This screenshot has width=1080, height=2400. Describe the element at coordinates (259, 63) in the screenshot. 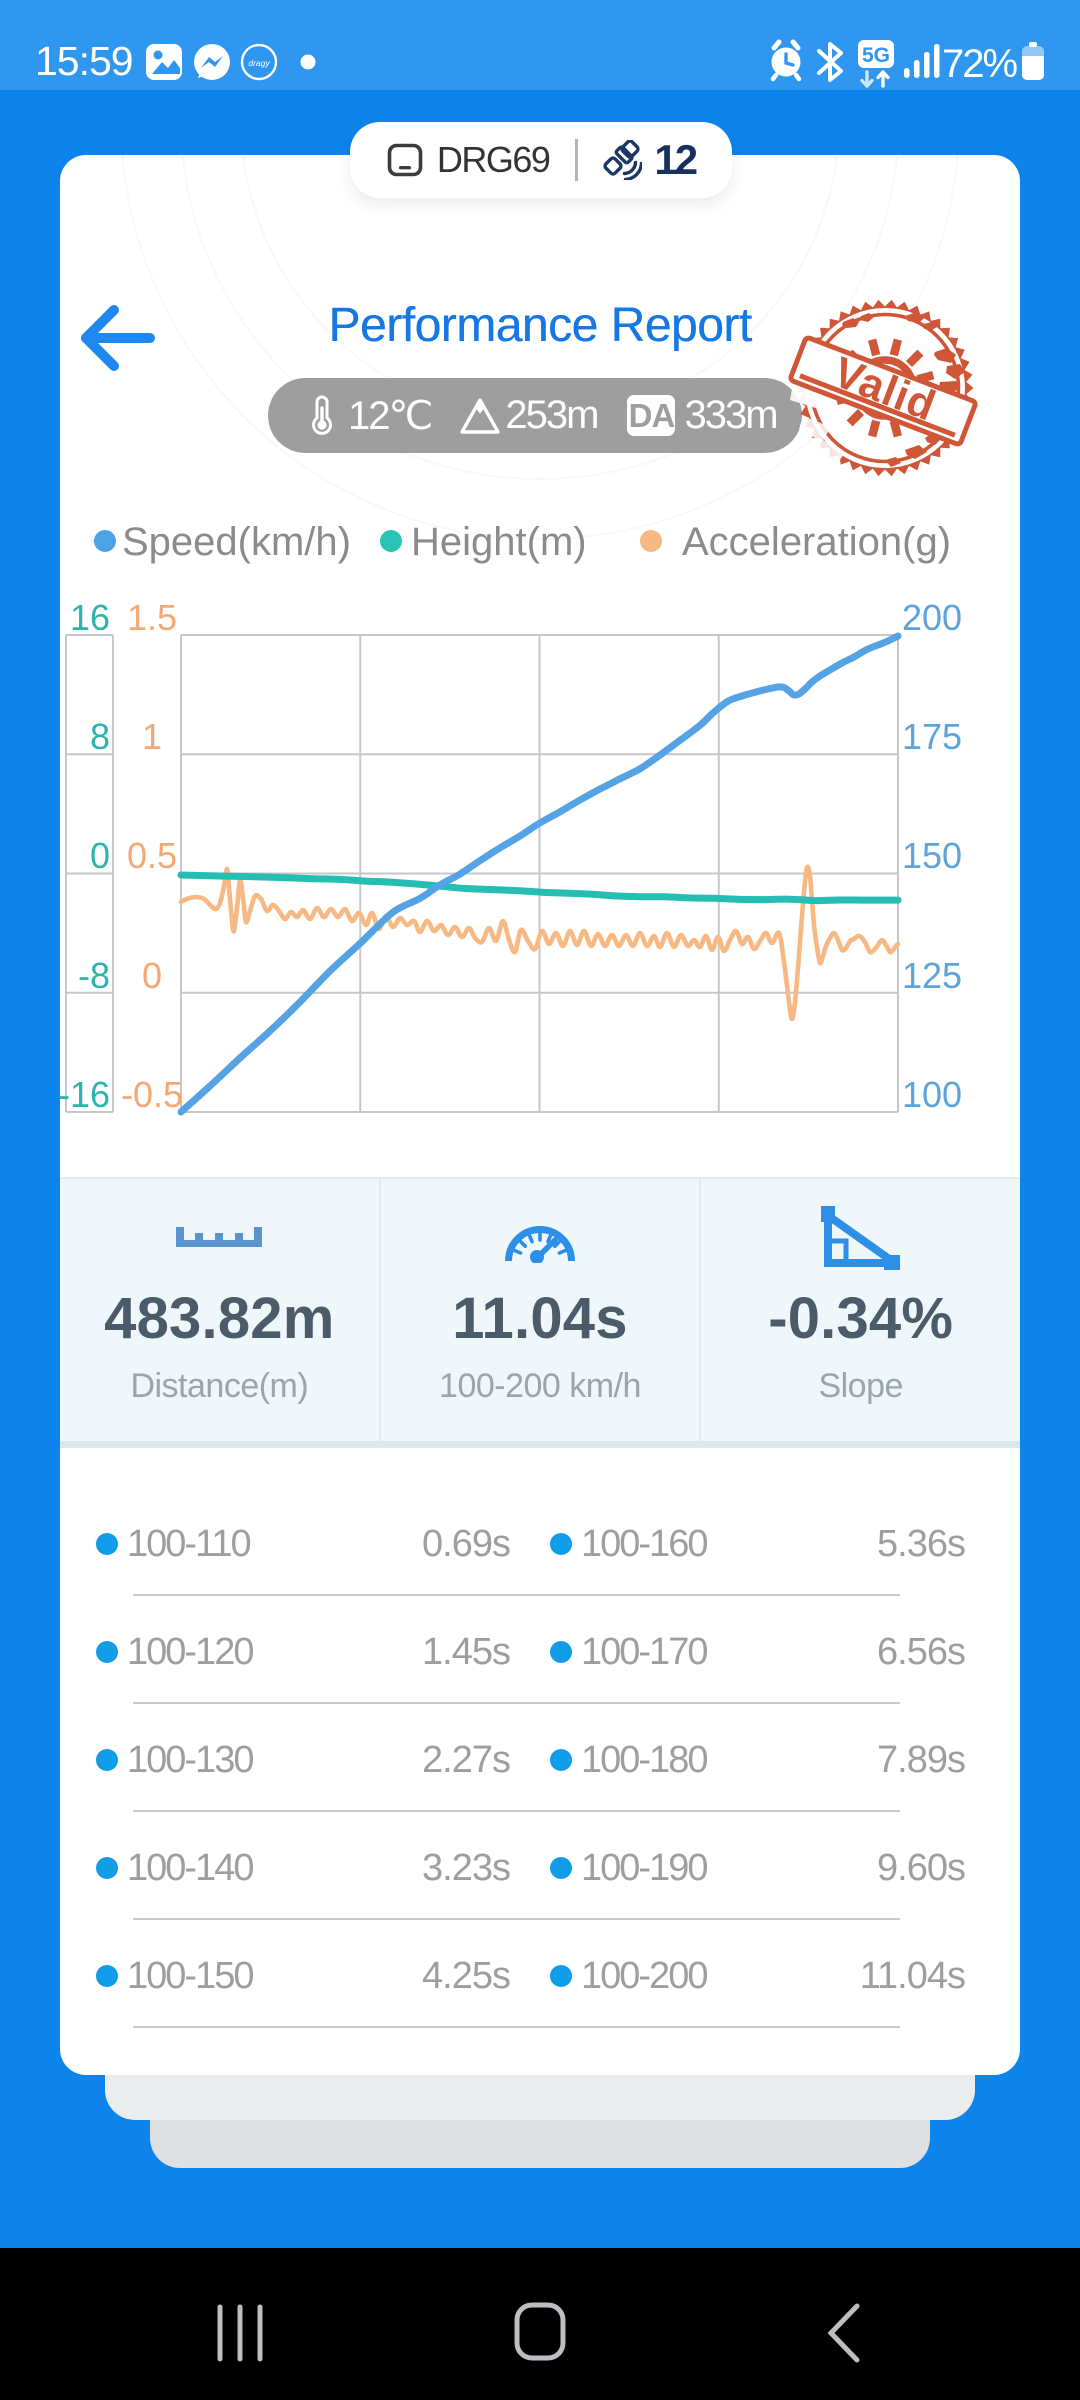

I see `svg-text: dragy` at that location.